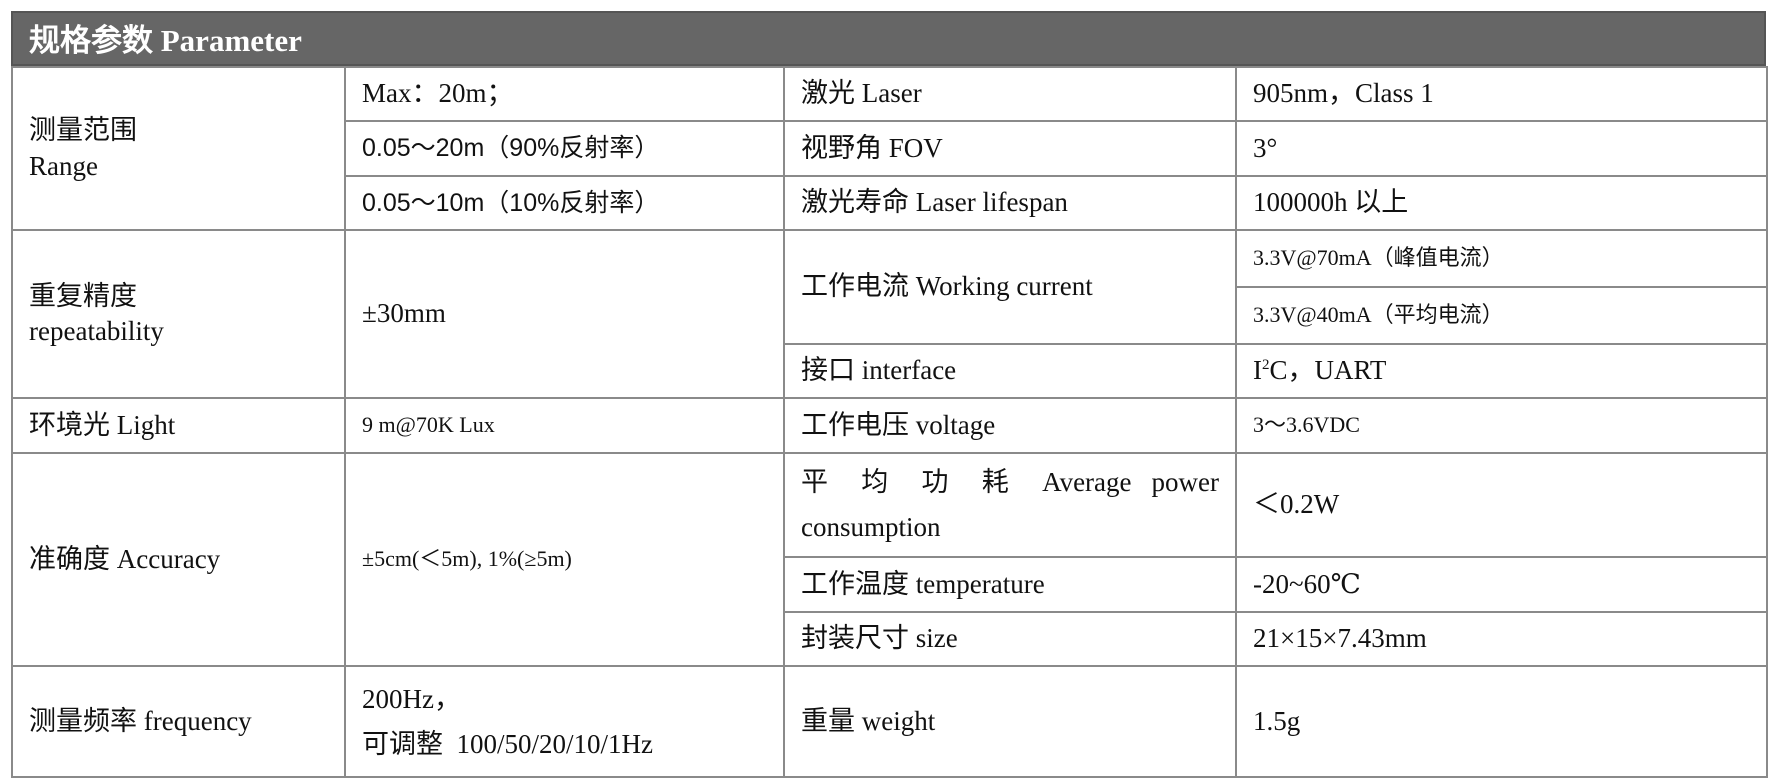 The height and width of the screenshot is (781, 1779). What do you see at coordinates (1010, 425) in the screenshot?
I see `voltage-label: 工作电压 voltage` at bounding box center [1010, 425].